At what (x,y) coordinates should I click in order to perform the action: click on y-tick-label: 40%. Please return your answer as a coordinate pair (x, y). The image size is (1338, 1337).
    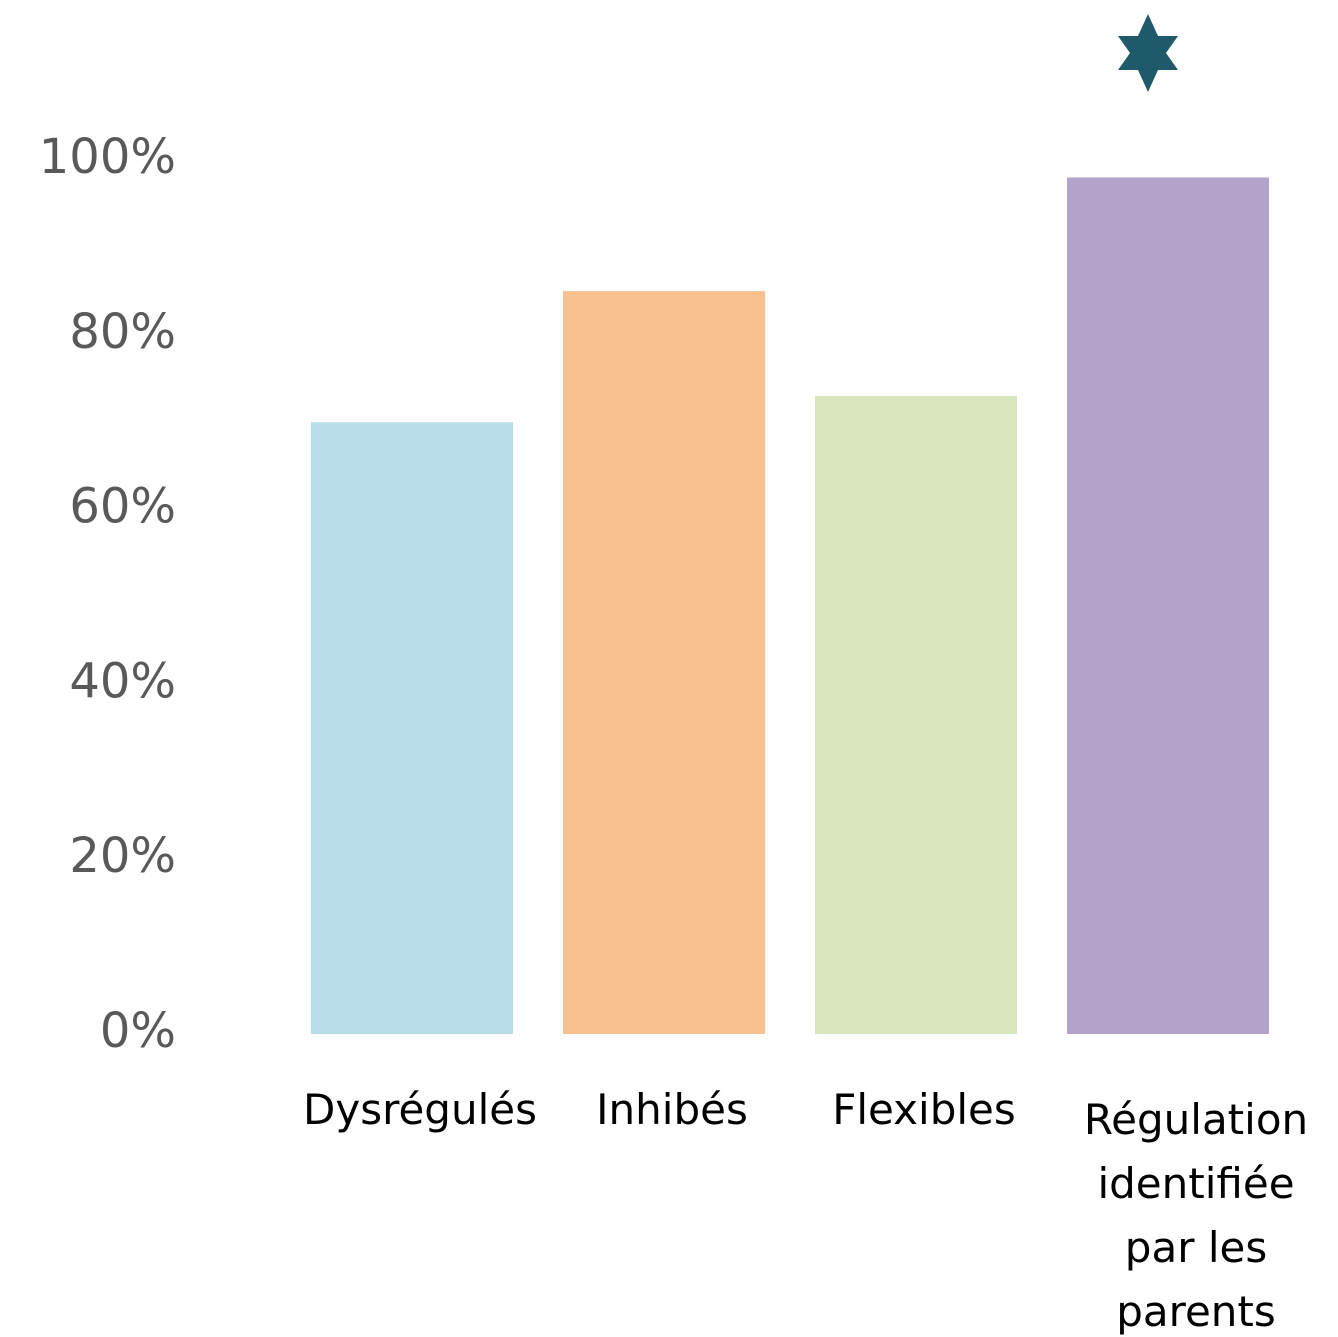
    Looking at the image, I should click on (122, 681).